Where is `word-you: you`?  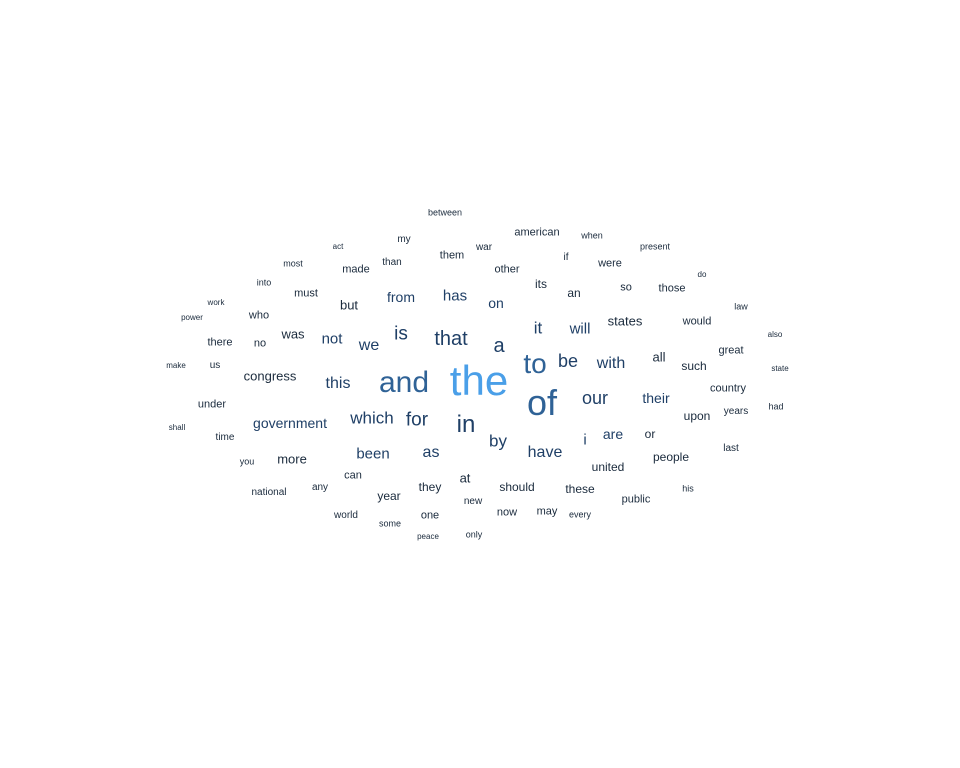
word-you: you is located at coordinates (247, 461).